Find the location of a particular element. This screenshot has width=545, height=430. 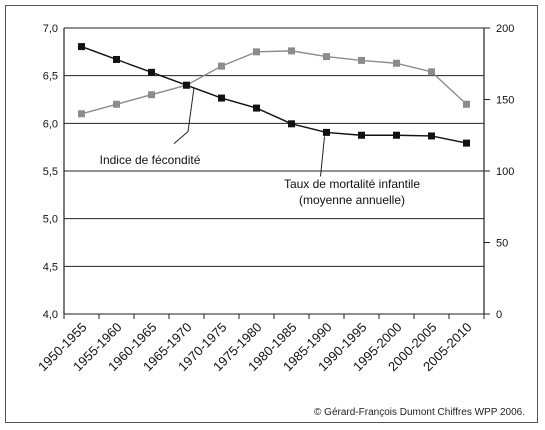

y-right-tick-label: 100 is located at coordinates (505, 172).